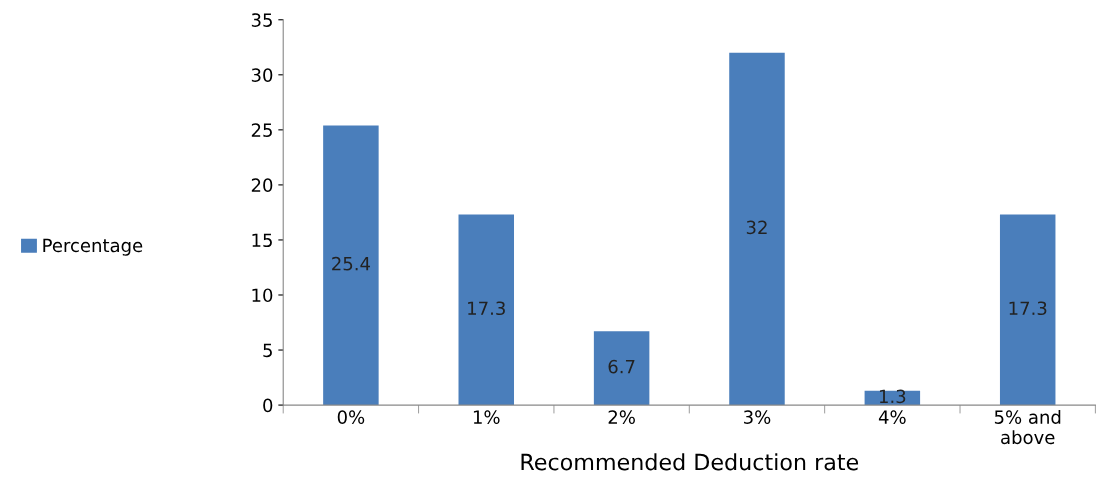 This screenshot has height=494, width=1102. What do you see at coordinates (262, 185) in the screenshot?
I see `y-tick-label: 20` at bounding box center [262, 185].